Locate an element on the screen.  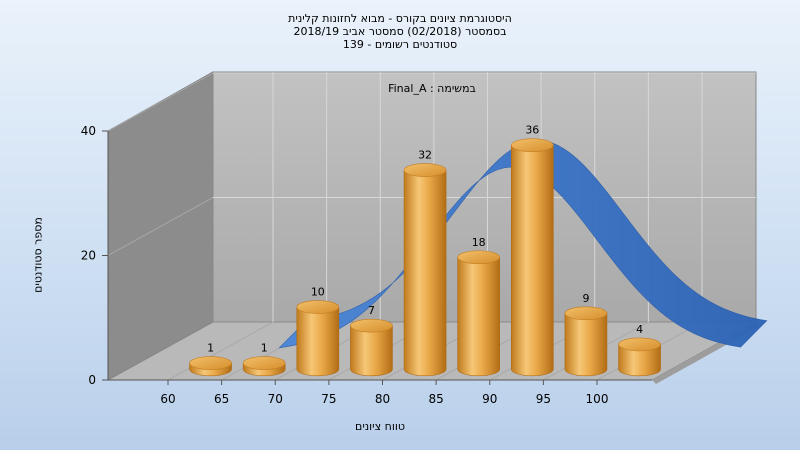
x-tick-label: 80 is located at coordinates (382, 399).